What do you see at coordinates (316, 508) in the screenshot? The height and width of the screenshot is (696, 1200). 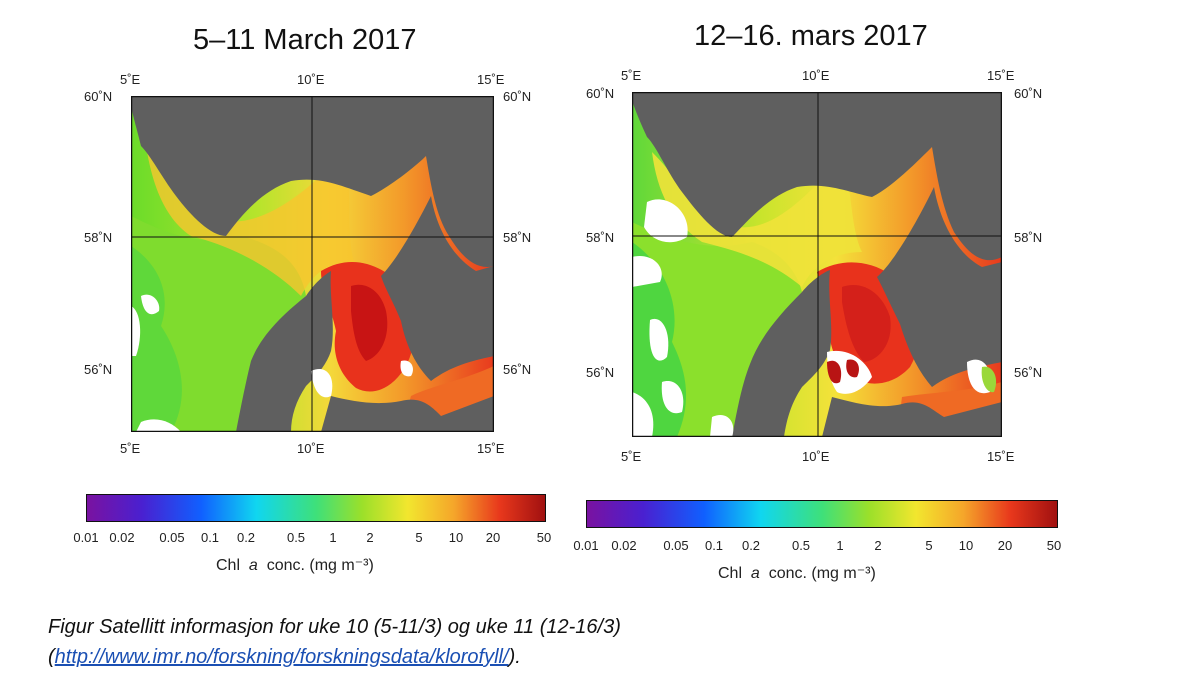 I see `colorbar-left` at bounding box center [316, 508].